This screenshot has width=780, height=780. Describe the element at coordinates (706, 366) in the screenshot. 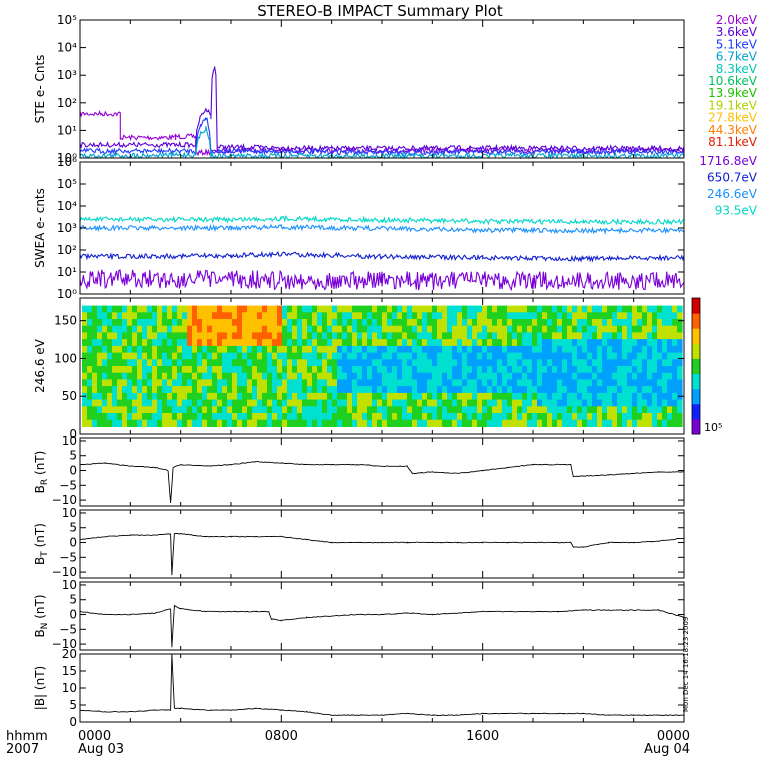

I see `colorbar: 10⁵` at that location.